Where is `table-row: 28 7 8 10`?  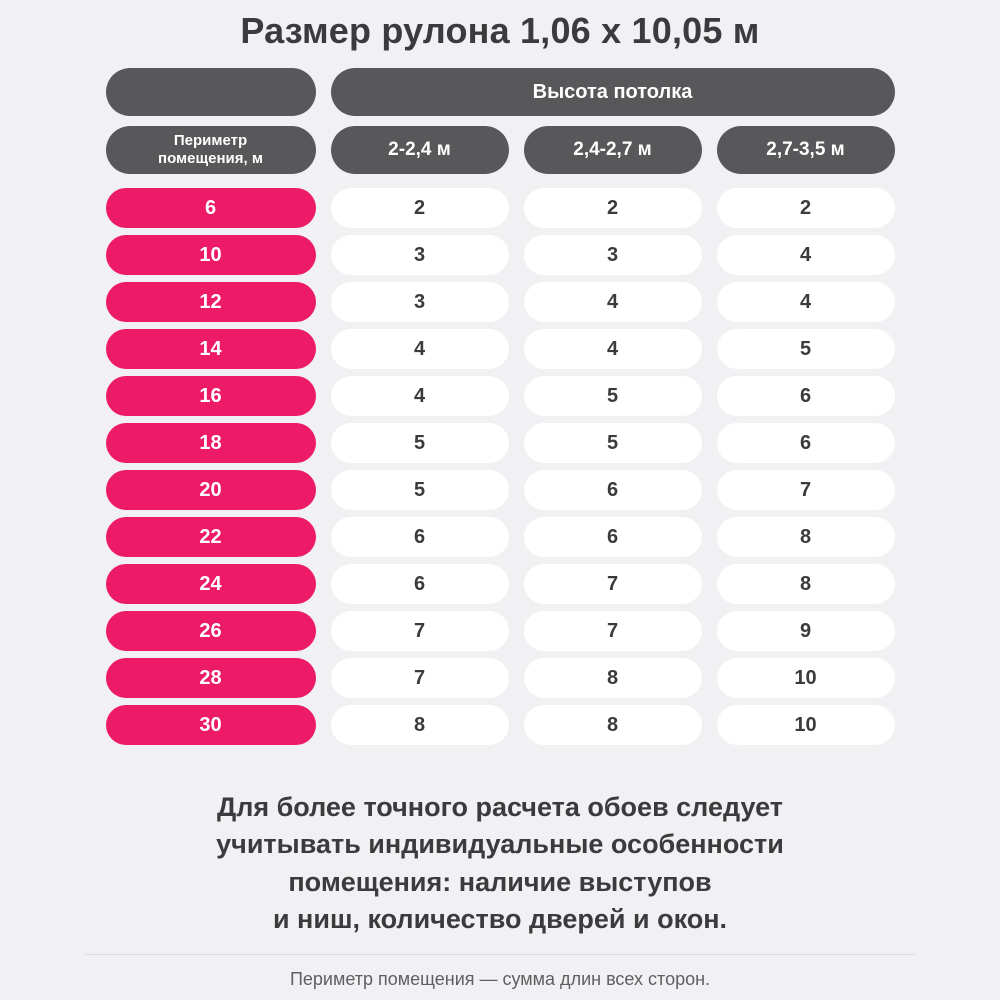
table-row: 28 7 8 10 is located at coordinates (500, 678).